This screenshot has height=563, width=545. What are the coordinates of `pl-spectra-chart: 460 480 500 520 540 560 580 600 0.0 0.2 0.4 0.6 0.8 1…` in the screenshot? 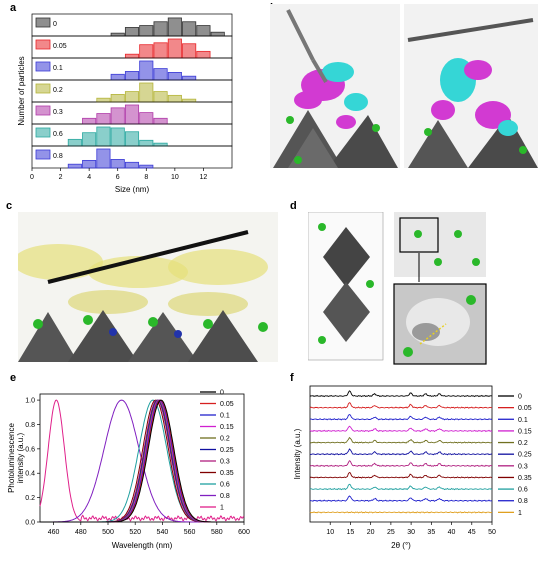 It's located at (128, 470).